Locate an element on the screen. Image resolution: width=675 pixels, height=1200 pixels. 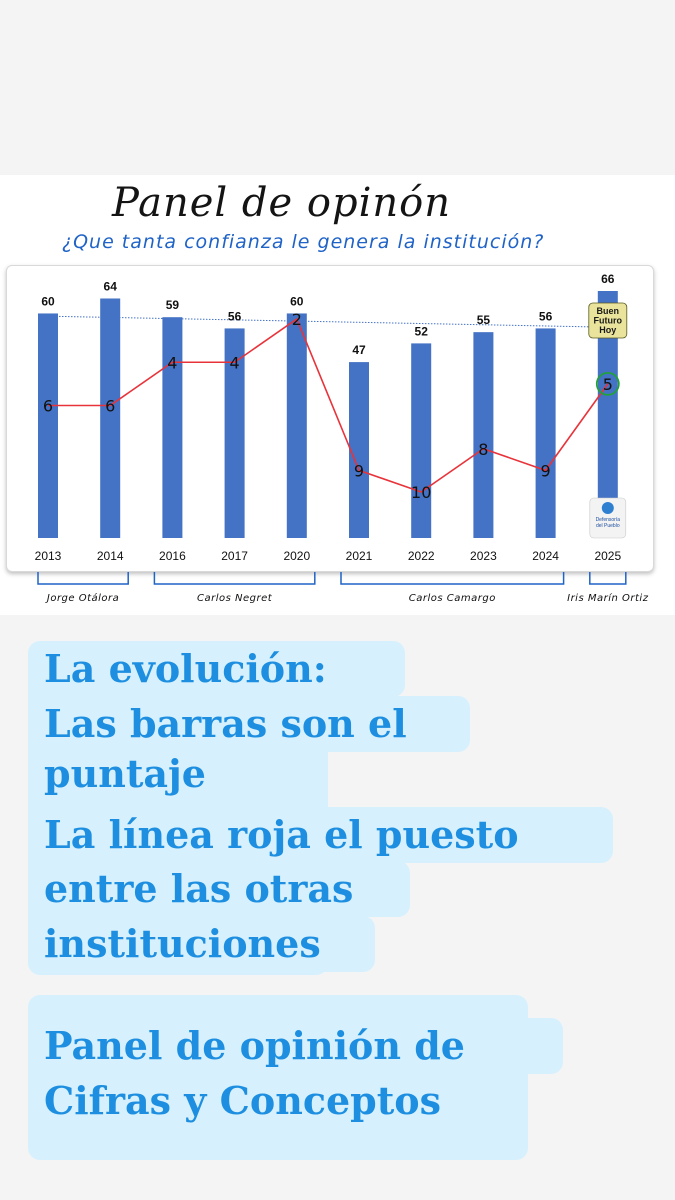
bar-2024 is located at coordinates (545, 433).